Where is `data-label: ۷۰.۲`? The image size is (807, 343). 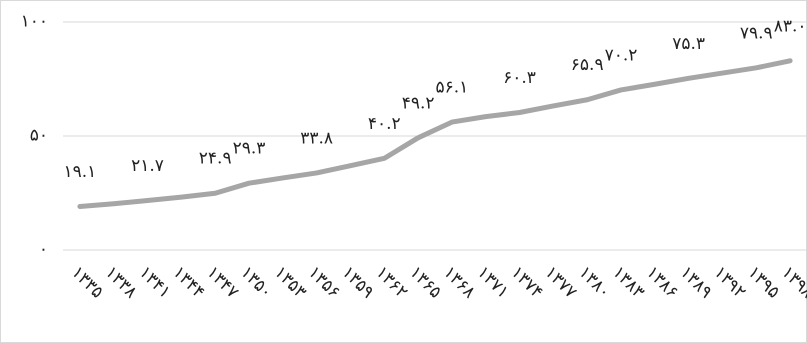 data-label: ۷۰.۲ is located at coordinates (621, 55).